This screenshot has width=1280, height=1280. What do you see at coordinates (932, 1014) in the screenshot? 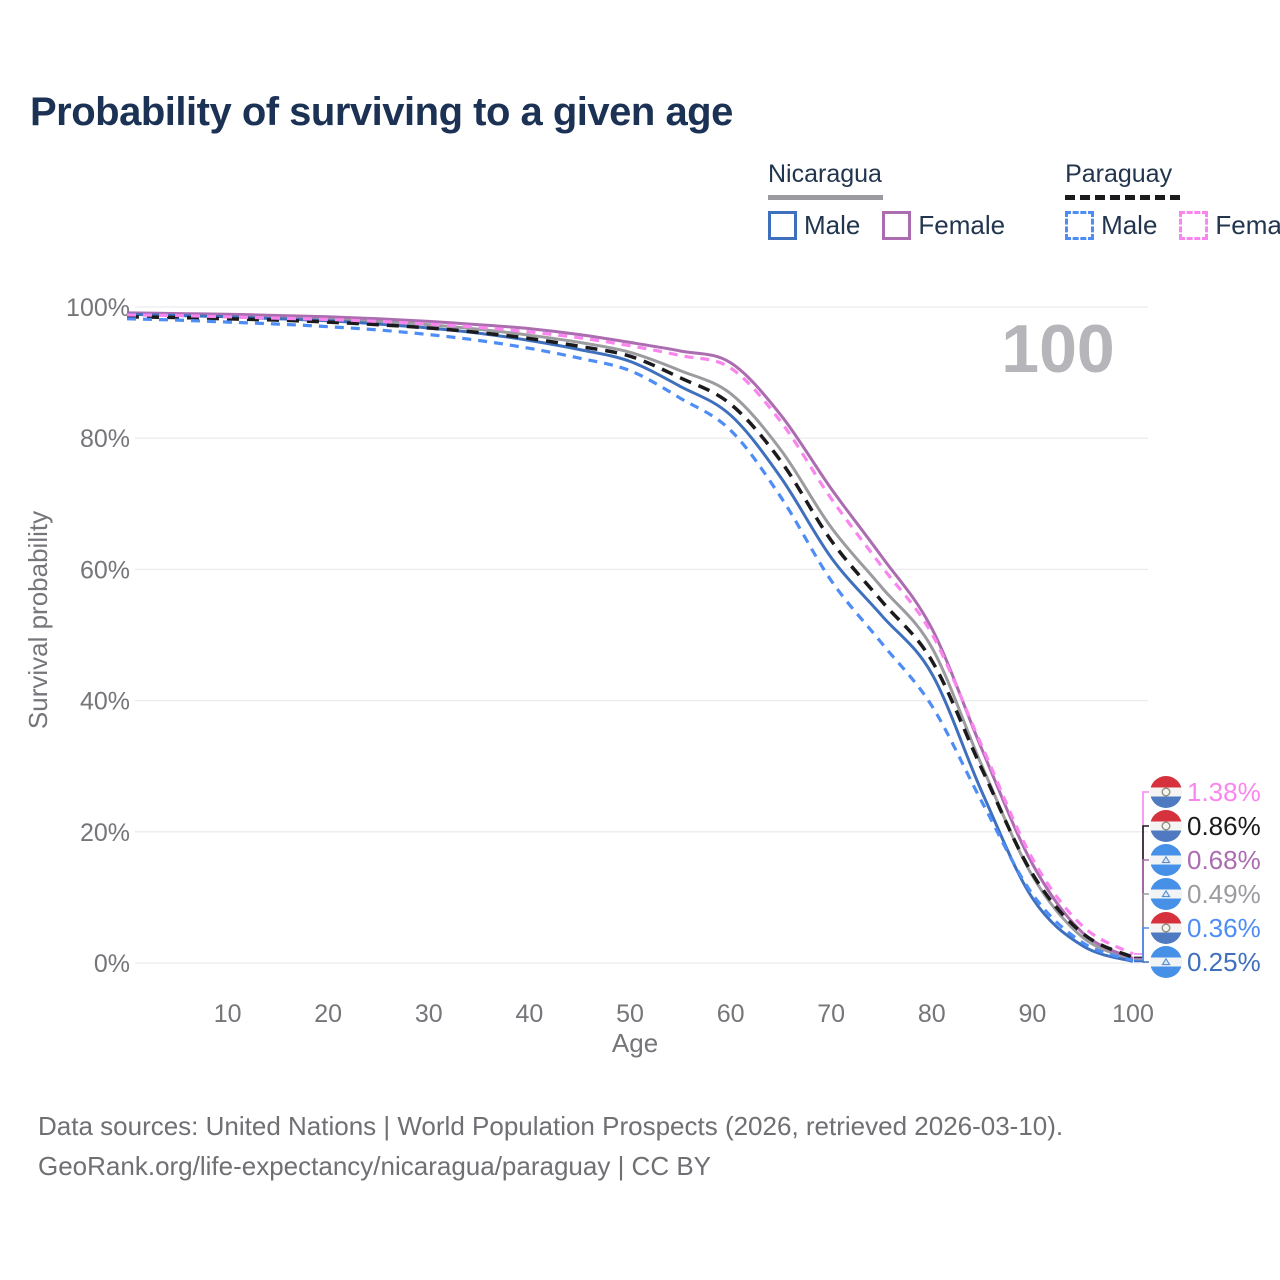
I see `x-axis-tick-label: 80` at bounding box center [932, 1014].